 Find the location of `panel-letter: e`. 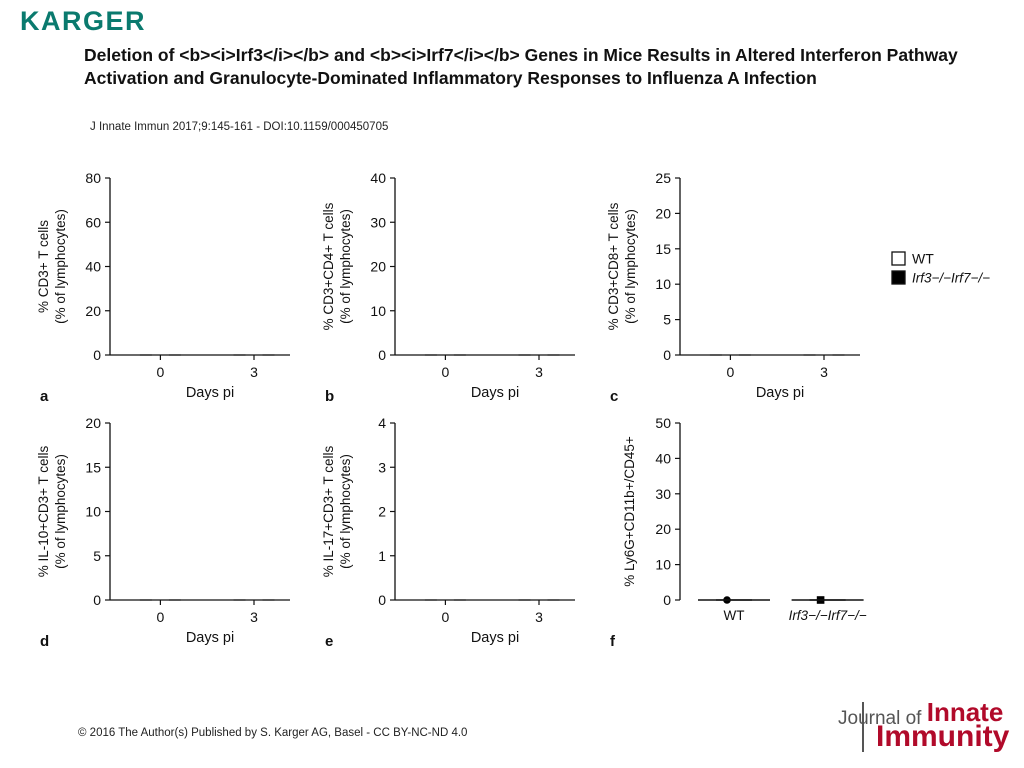

panel-letter: e is located at coordinates (329, 641).